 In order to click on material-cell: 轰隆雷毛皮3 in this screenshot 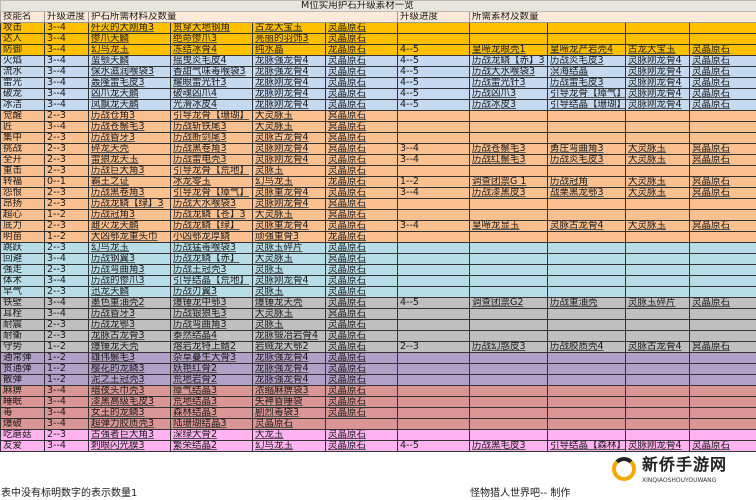, I will do `click(129, 83)`.